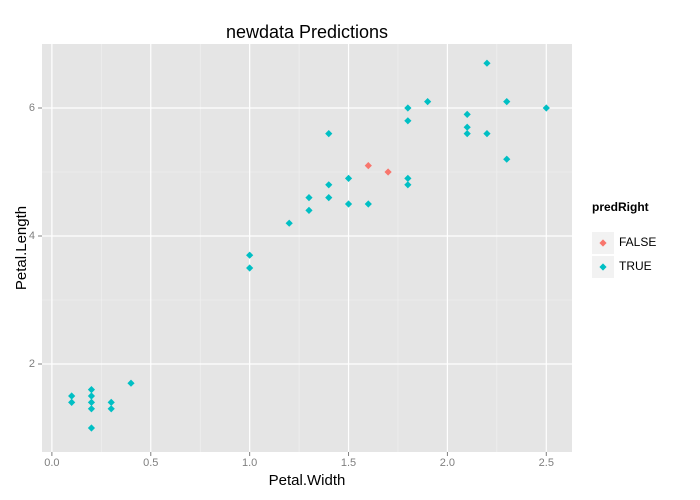  I want to click on y-tick-label: 6, so click(32, 108).